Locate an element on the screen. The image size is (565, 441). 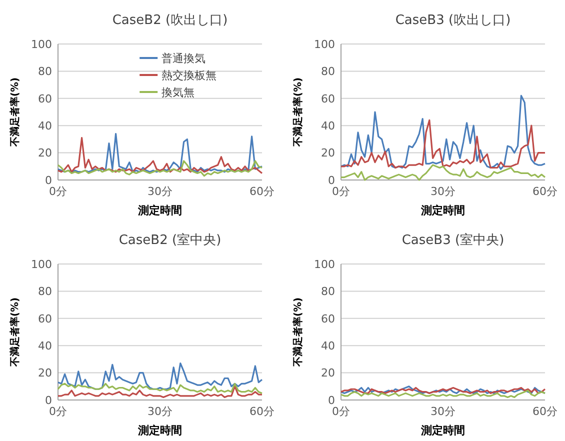
legend-label: 換気無 is located at coordinates (178, 92).